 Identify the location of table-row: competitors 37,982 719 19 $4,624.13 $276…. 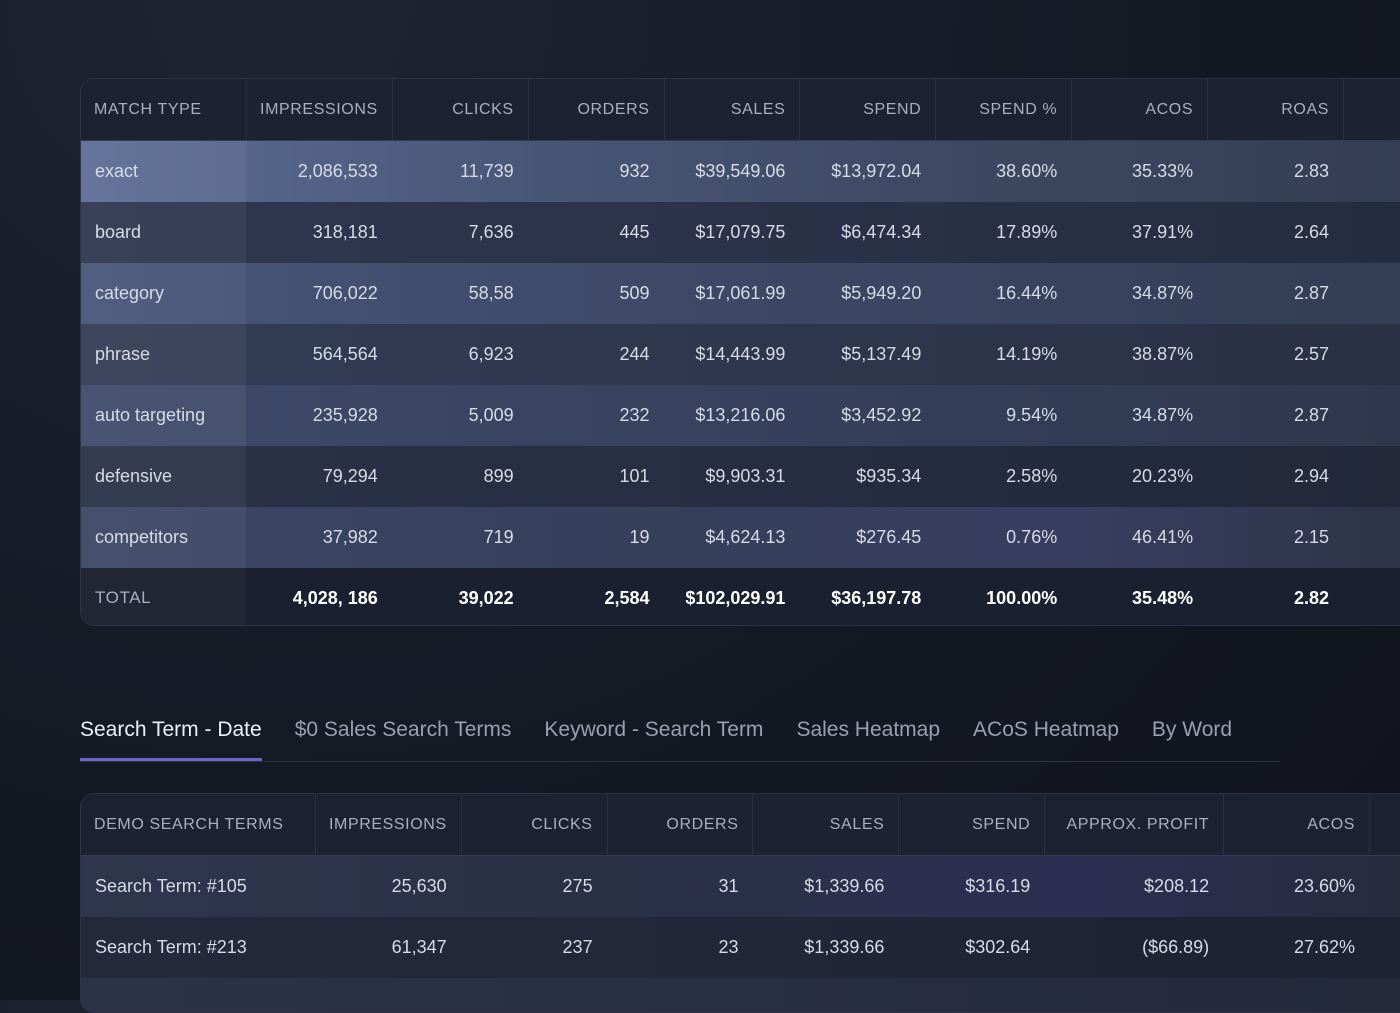
(740, 537).